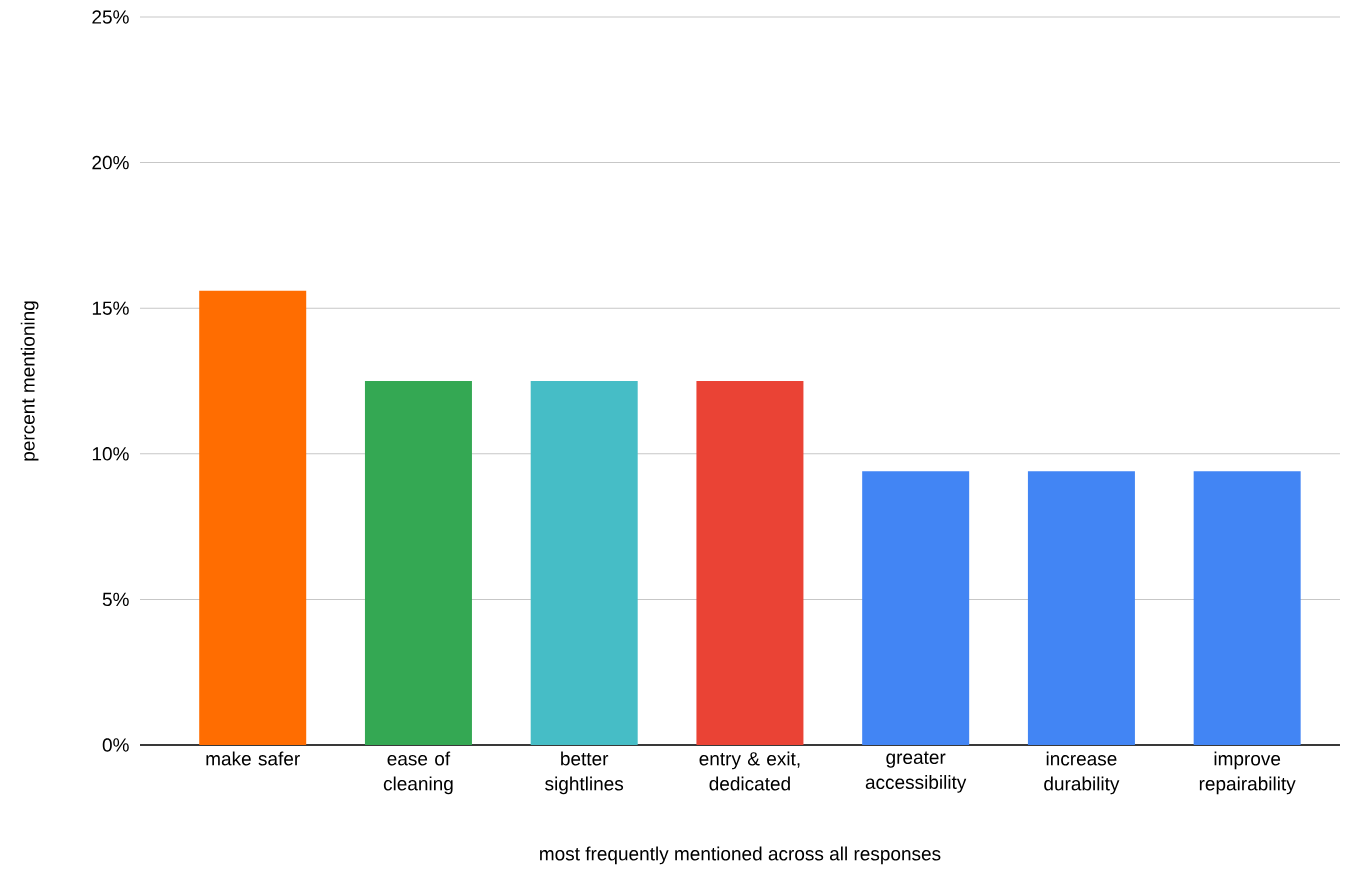 Image resolution: width=1354 pixels, height=887 pixels. Describe the element at coordinates (110, 454) in the screenshot. I see `y-tick-label: 10%` at that location.